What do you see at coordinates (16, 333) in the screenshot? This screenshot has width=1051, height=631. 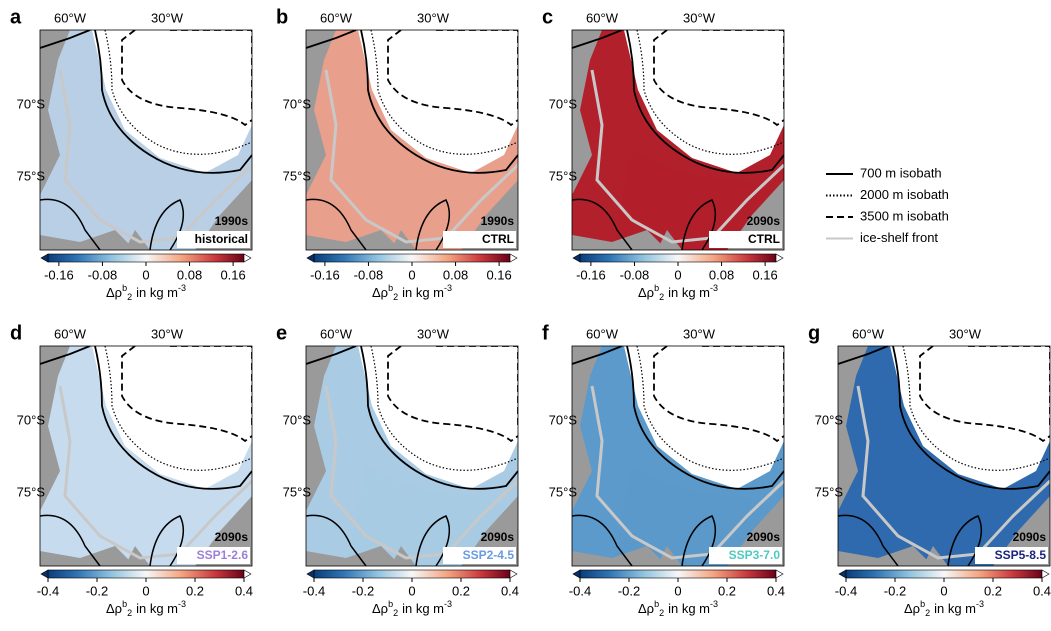 I see `panel-letter: d` at bounding box center [16, 333].